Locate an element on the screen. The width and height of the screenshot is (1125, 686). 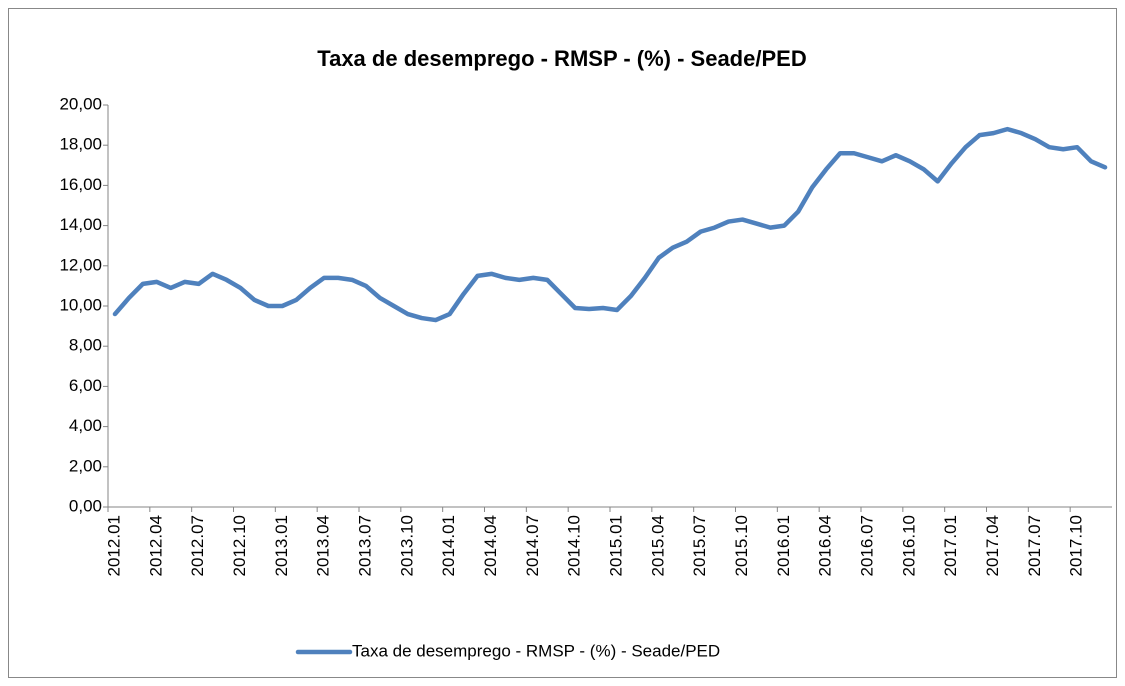
x-tick-label: 2012.04 is located at coordinates (155, 545).